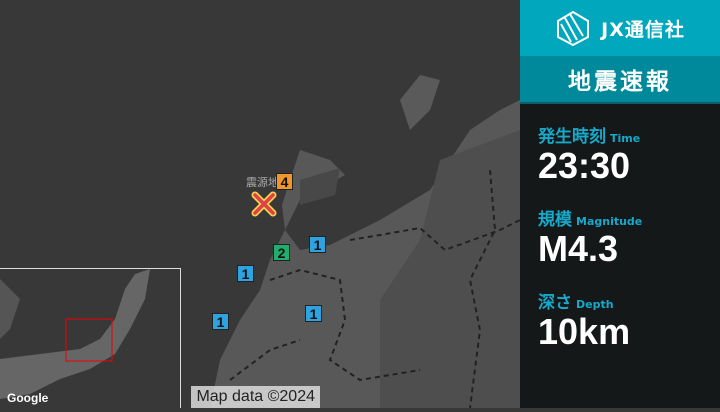 The image size is (720, 412). Describe the element at coordinates (573, 28) in the screenshot. I see `jx-logo-icon` at that location.